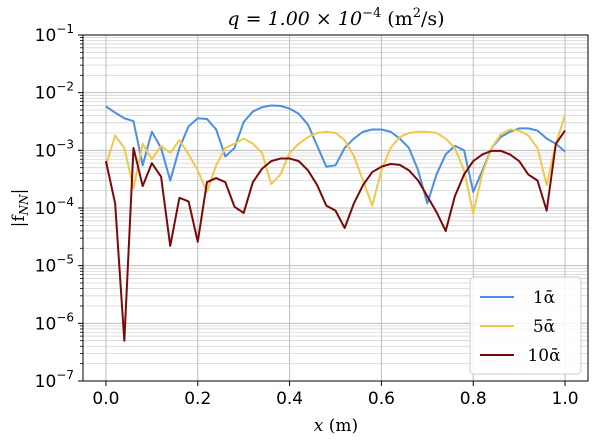  I want to click on legend: 1ᾱ 5ᾱ 10ᾱ, so click(525, 325).